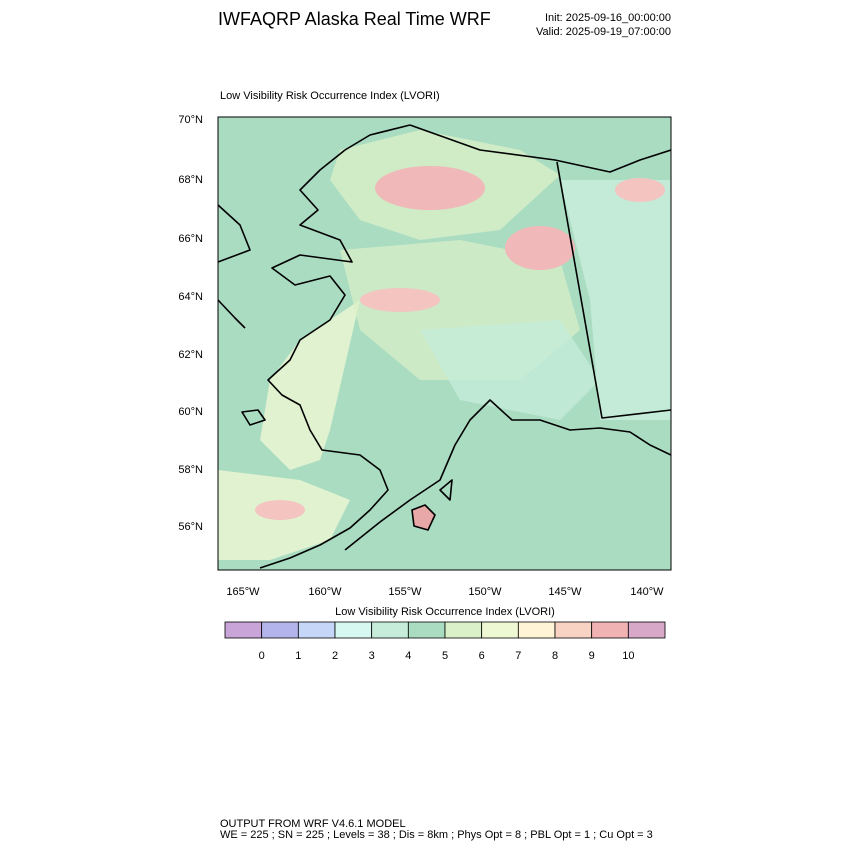 This screenshot has width=850, height=850. I want to click on colorbar-label: 8, so click(555, 656).